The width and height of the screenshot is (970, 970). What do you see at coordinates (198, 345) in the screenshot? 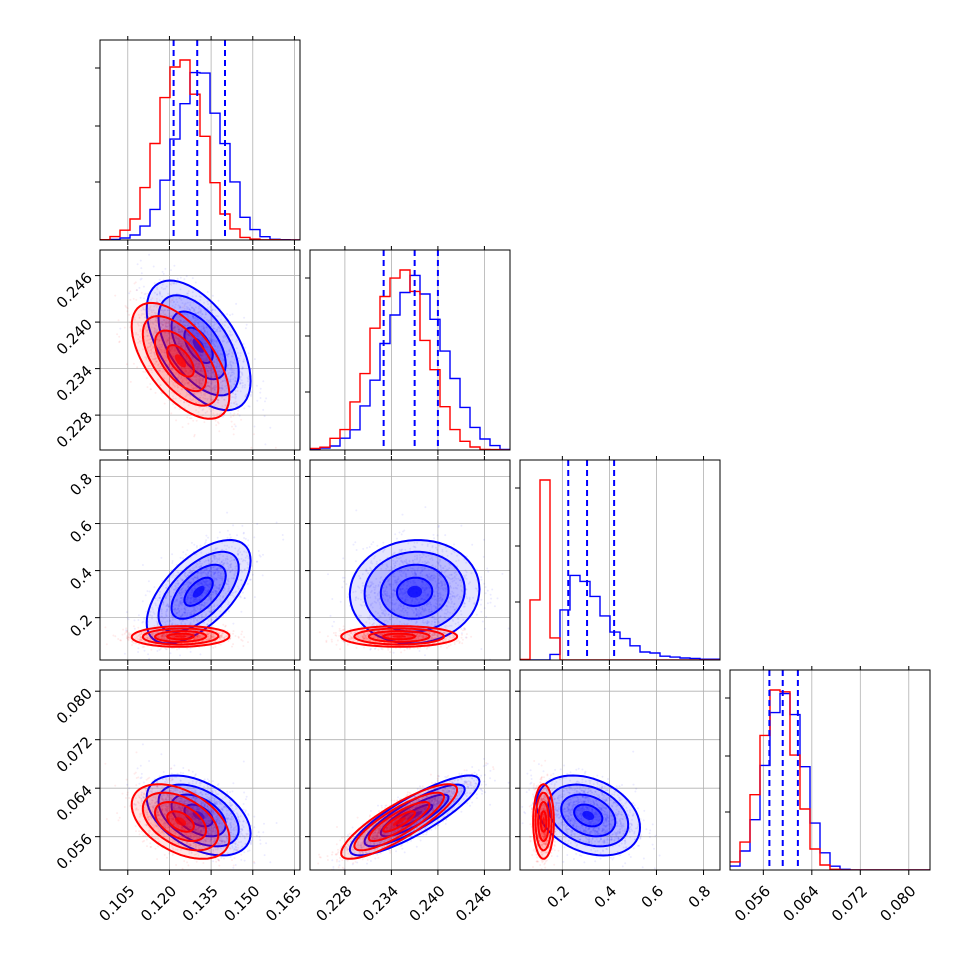
I see `density-peak` at bounding box center [198, 345].